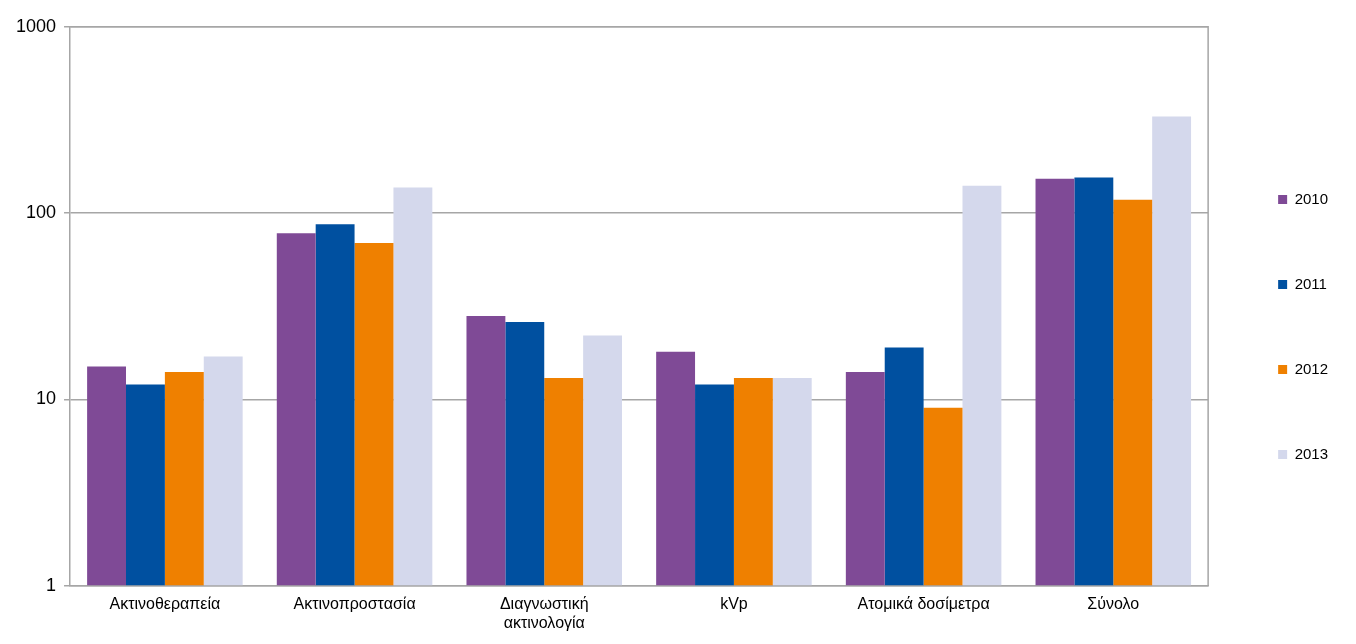 Image resolution: width=1356 pixels, height=644 pixels. I want to click on y-tick-label: 1, so click(51, 584).